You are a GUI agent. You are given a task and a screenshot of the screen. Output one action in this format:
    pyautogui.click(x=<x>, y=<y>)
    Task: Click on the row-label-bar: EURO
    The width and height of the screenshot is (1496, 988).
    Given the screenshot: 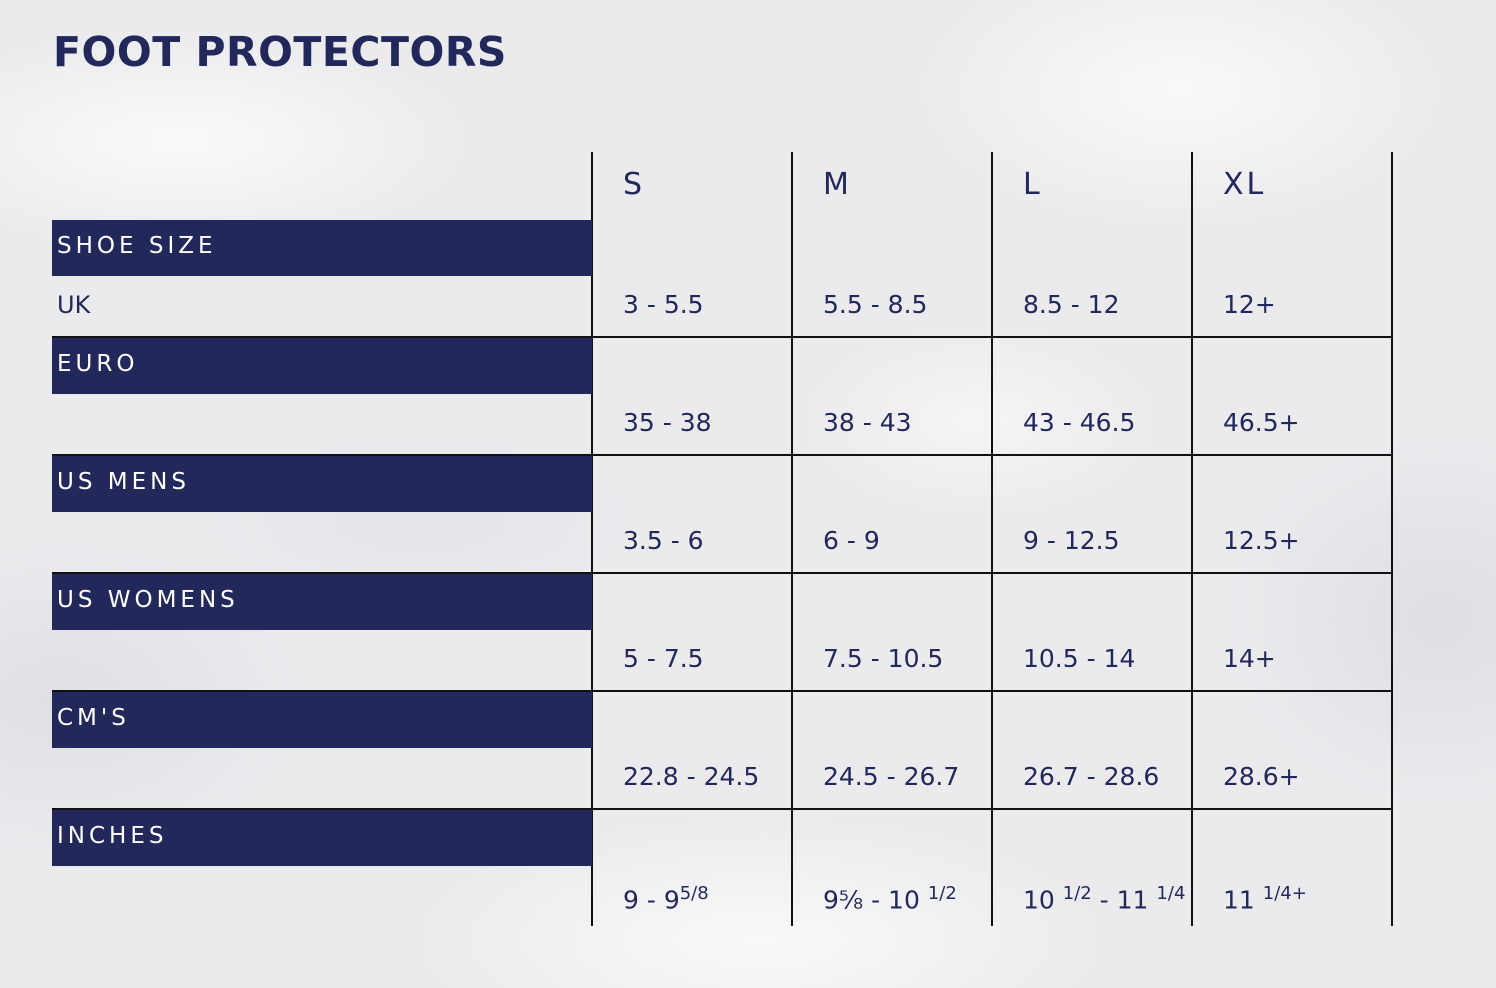 What is the action you would take?
    pyautogui.click(x=322, y=366)
    